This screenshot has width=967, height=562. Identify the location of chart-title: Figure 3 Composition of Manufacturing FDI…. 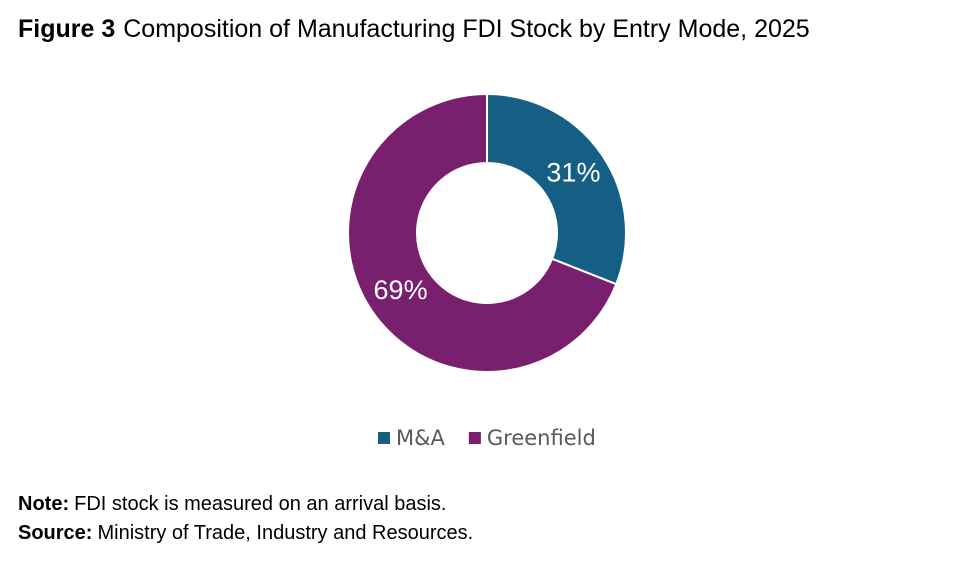
(414, 29).